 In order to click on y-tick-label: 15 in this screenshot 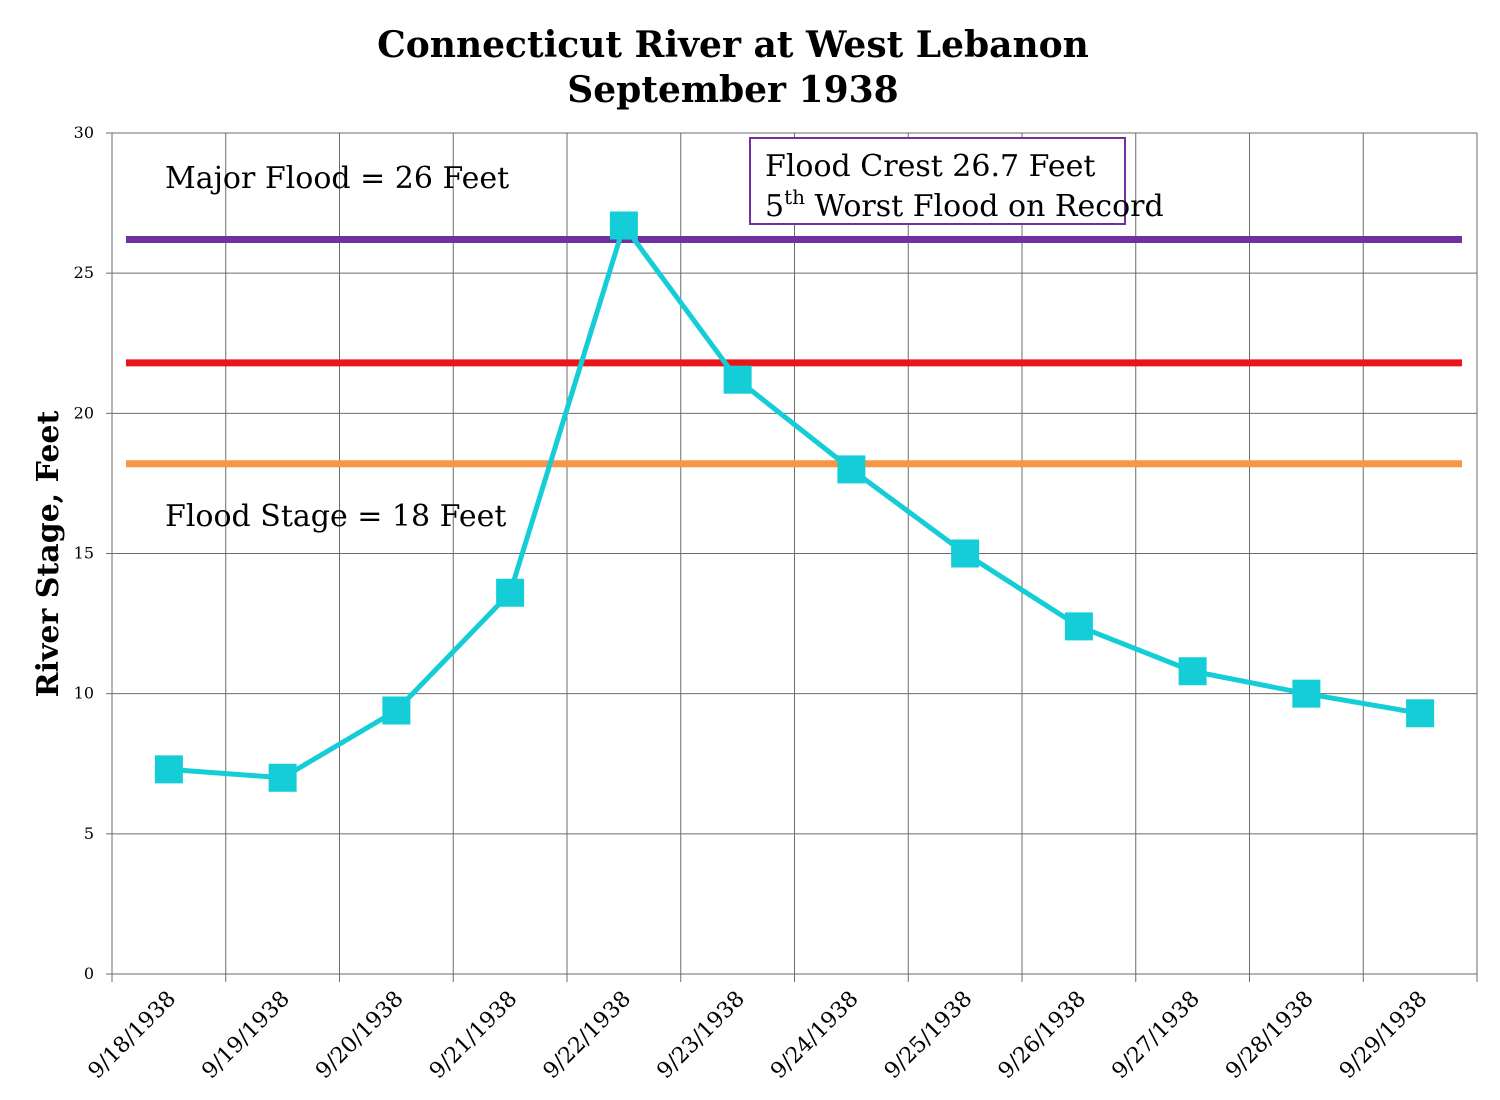, I will do `click(84, 553)`.